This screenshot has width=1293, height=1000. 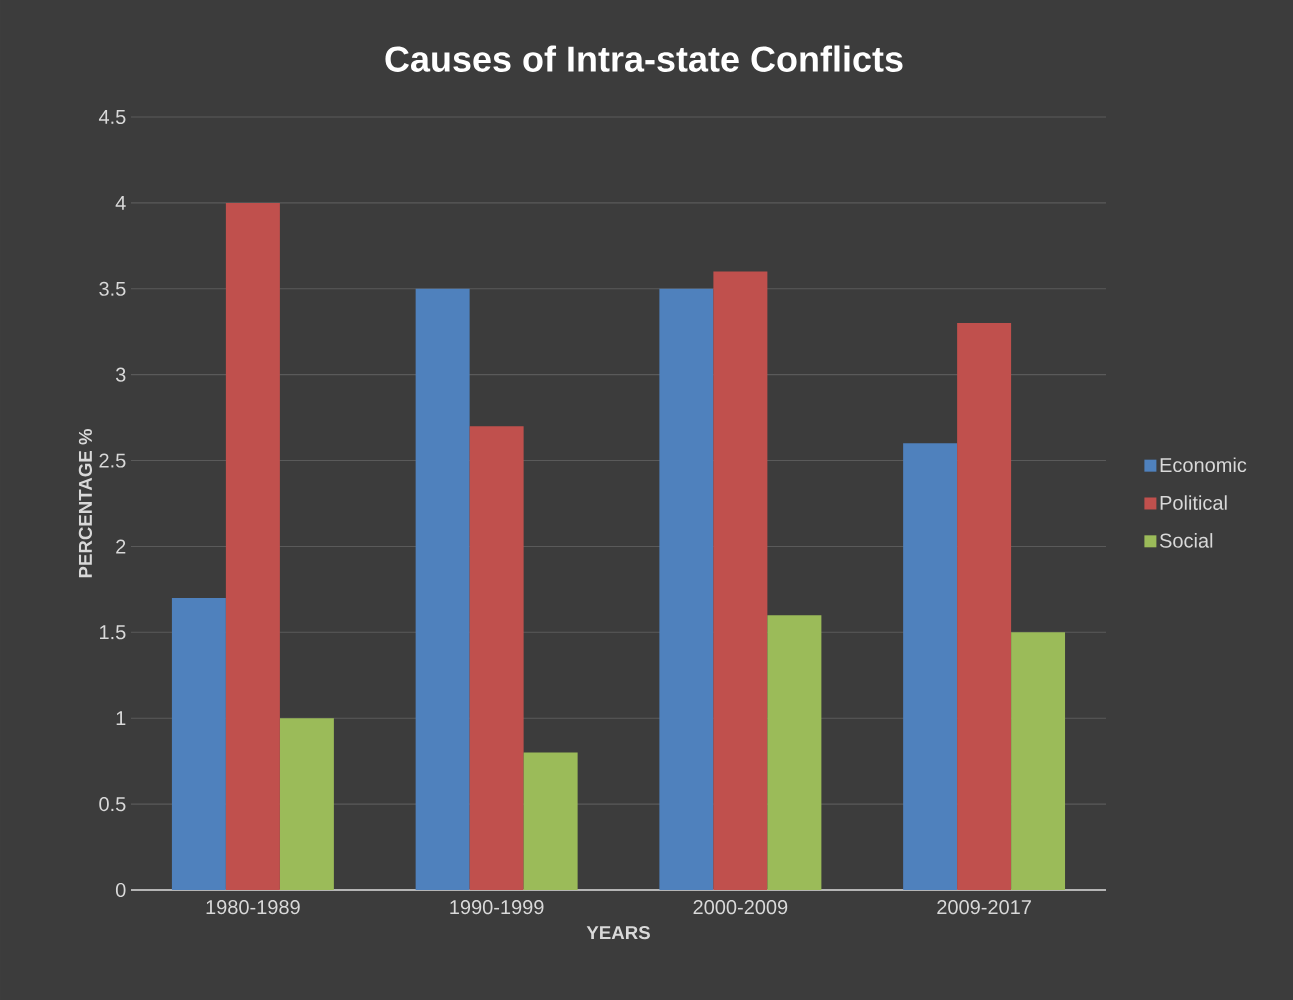 What do you see at coordinates (85, 503) in the screenshot?
I see `y-axis-title: PERCENTAGE %` at bounding box center [85, 503].